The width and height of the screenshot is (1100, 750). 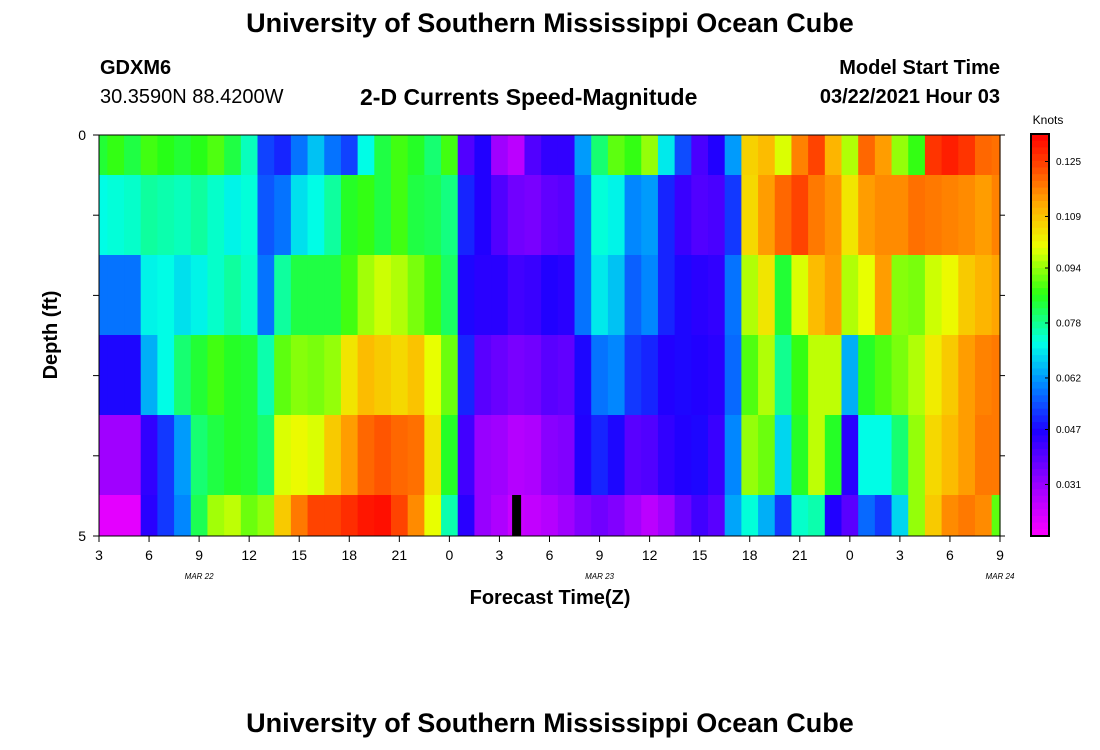 I want to click on station-coordinates: 30.3590N 88.4200W, so click(x=192, y=97).